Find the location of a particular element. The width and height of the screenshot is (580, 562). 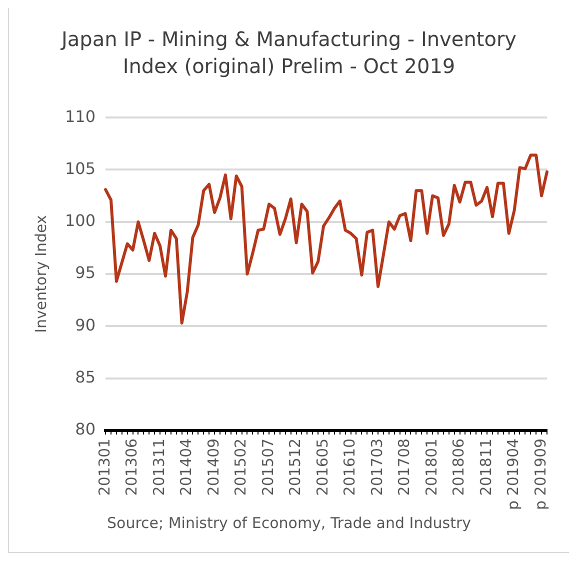

x-tick-label: p 201904 is located at coordinates (513, 474).